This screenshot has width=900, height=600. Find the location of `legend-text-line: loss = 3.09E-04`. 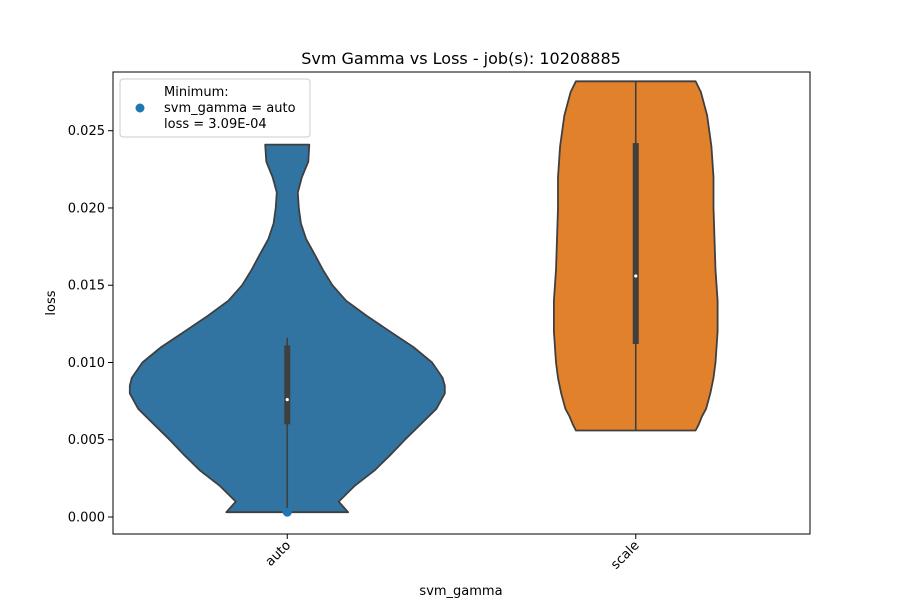

legend-text-line: loss = 3.09E-04 is located at coordinates (215, 124).